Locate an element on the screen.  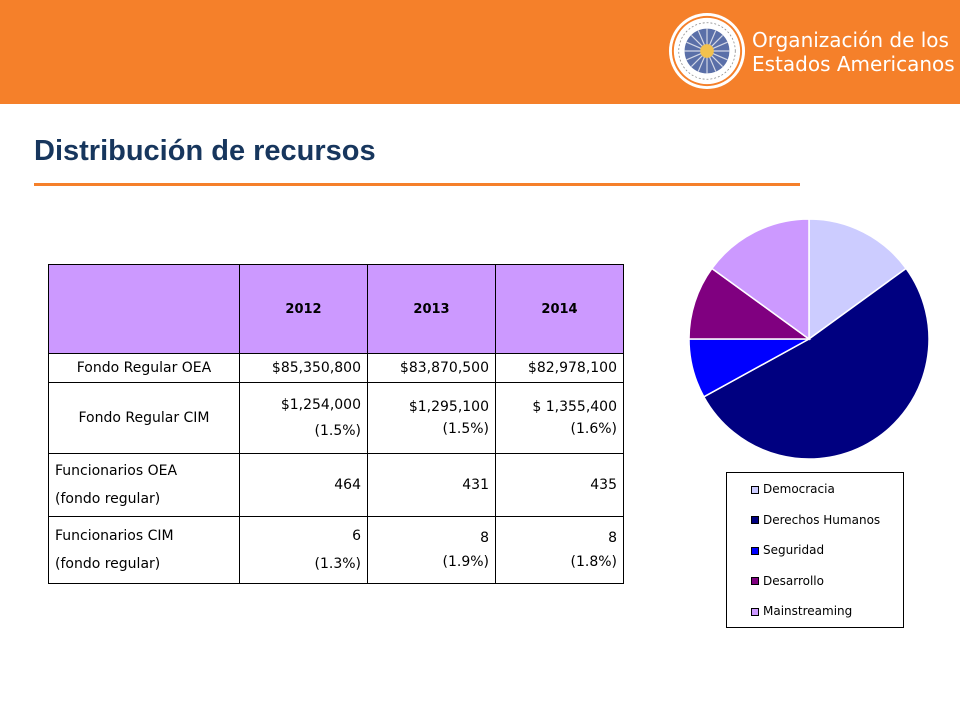
table-header-row: 2012 2013 2014 is located at coordinates (336, 309).